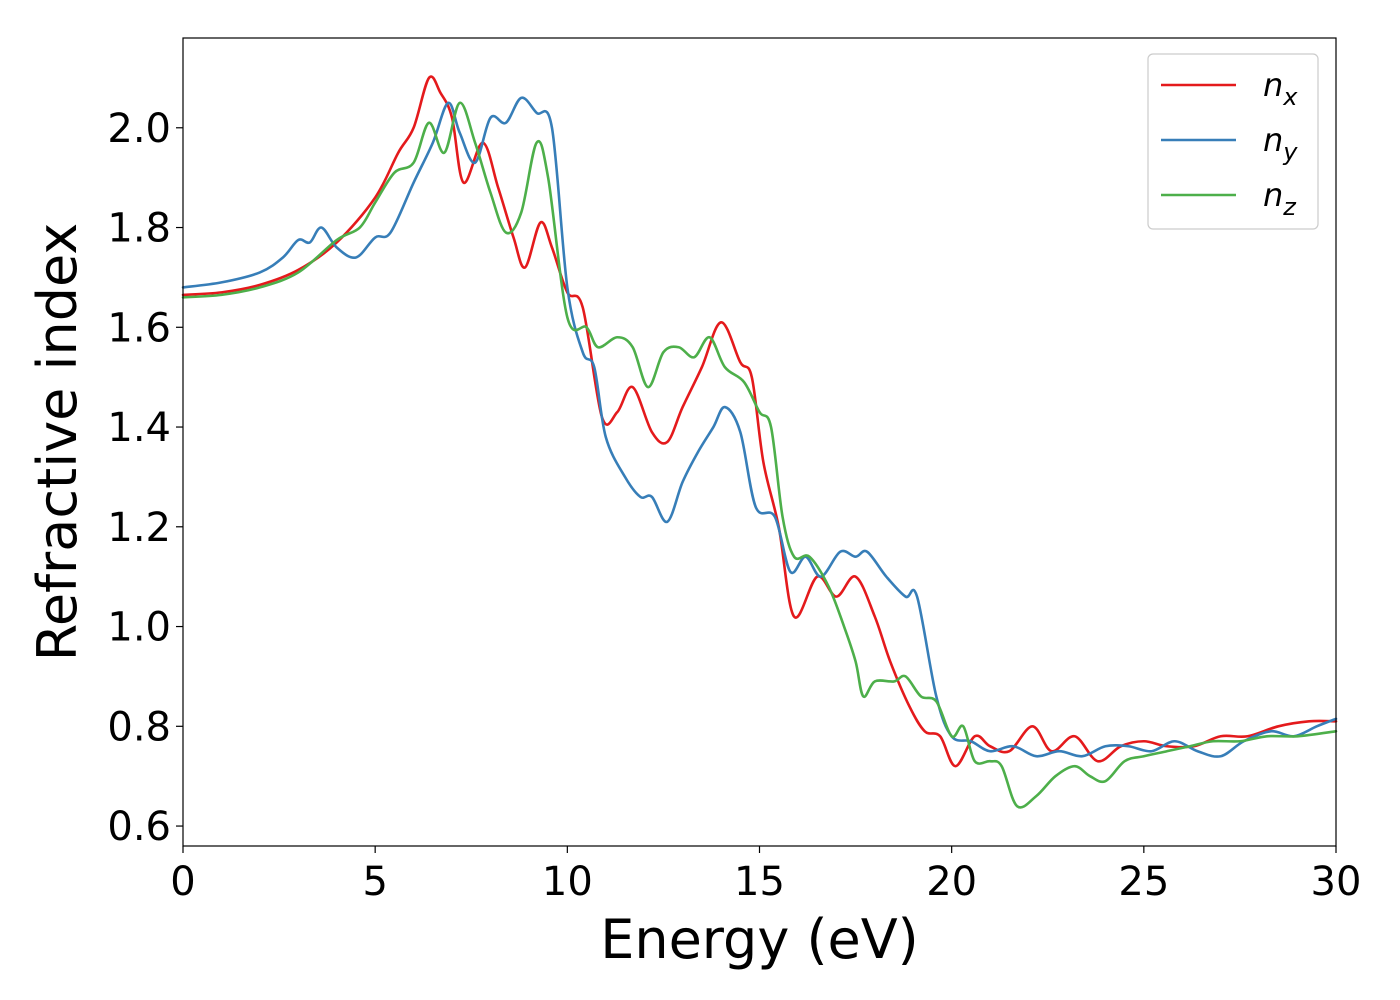  Describe the element at coordinates (1289, 207) in the screenshot. I see `legend-label-subscript: z` at that location.